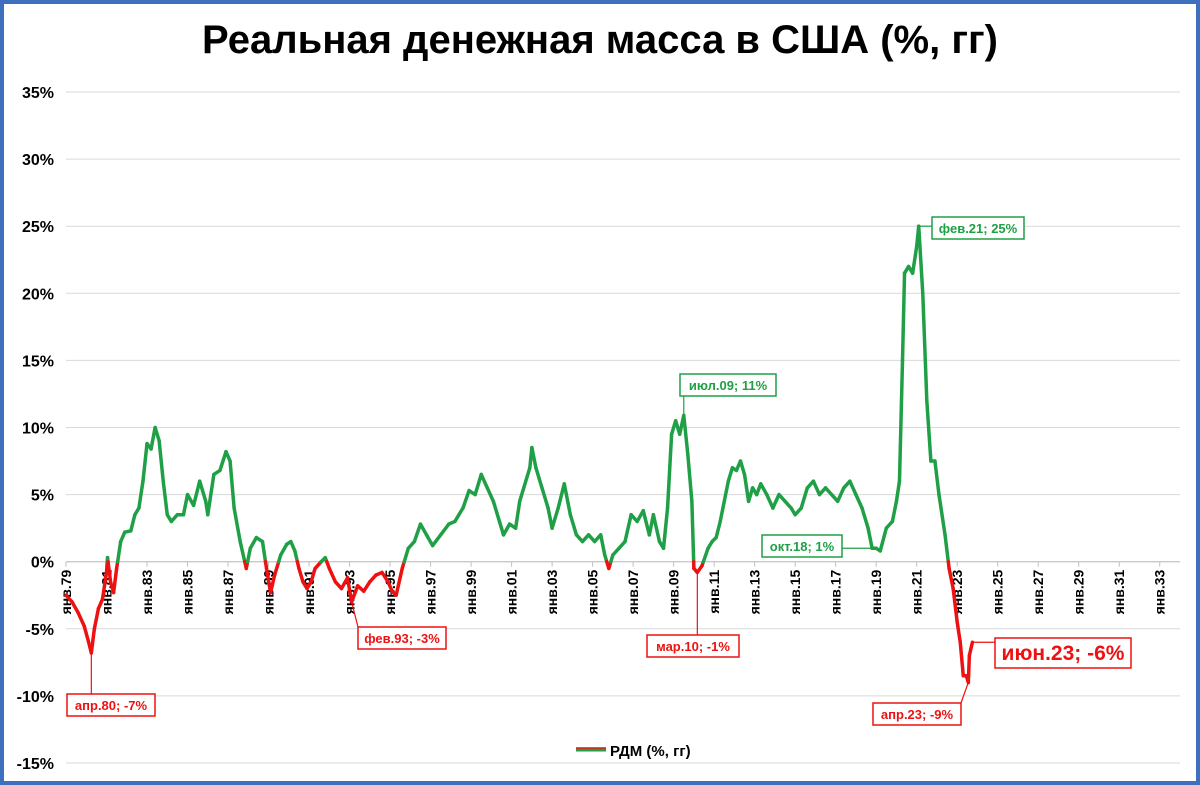  What do you see at coordinates (38, 93) in the screenshot?
I see `y-tick-label: 35%` at bounding box center [38, 93].